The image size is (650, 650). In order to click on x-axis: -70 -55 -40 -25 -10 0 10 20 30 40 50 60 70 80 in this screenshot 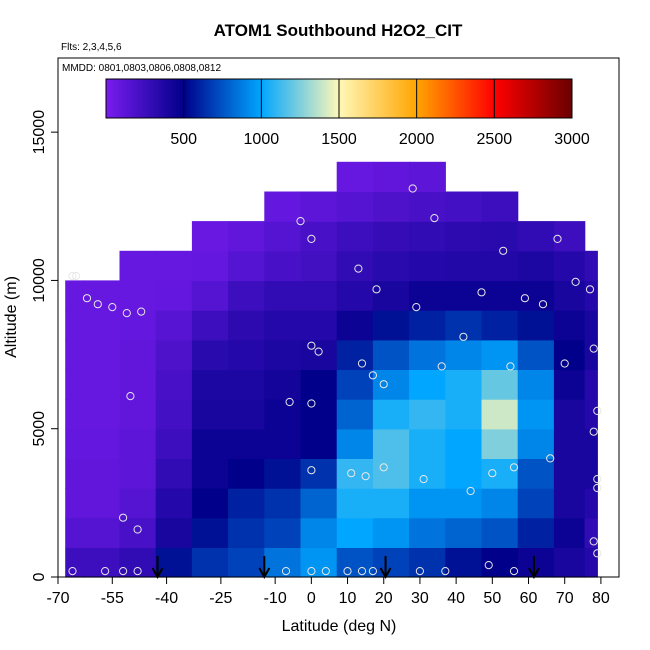, I will do `click(328, 592)`.